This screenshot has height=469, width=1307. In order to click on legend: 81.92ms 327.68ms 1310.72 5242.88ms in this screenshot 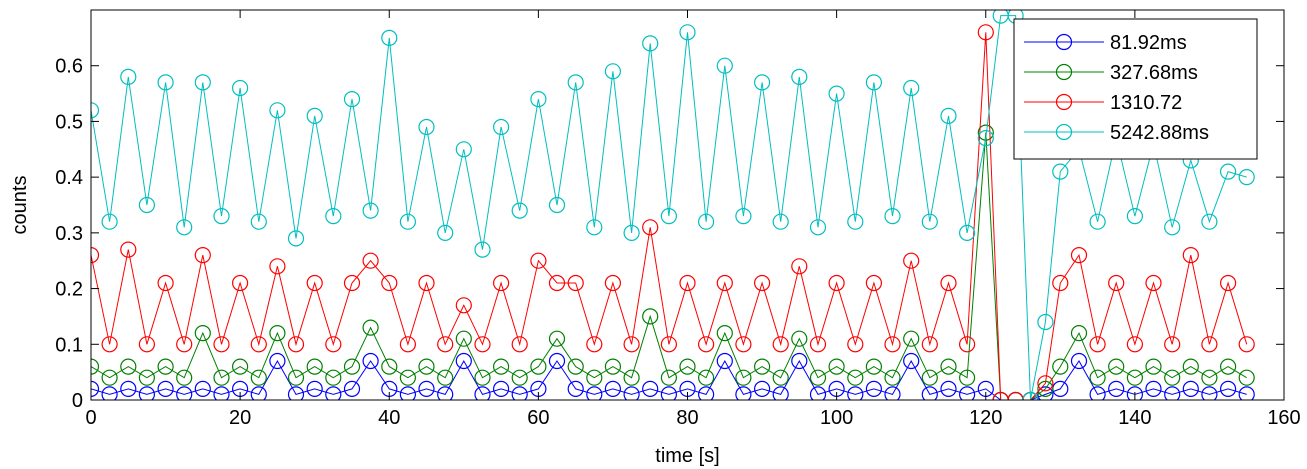, I will do `click(1135, 89)`.